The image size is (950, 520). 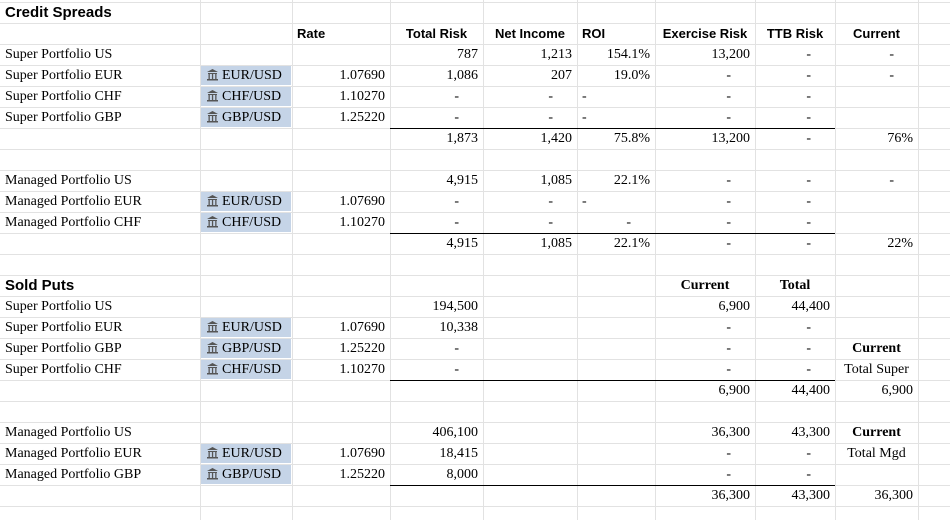 What do you see at coordinates (455, 432) in the screenshot?
I see `value-cell: 406,100` at bounding box center [455, 432].